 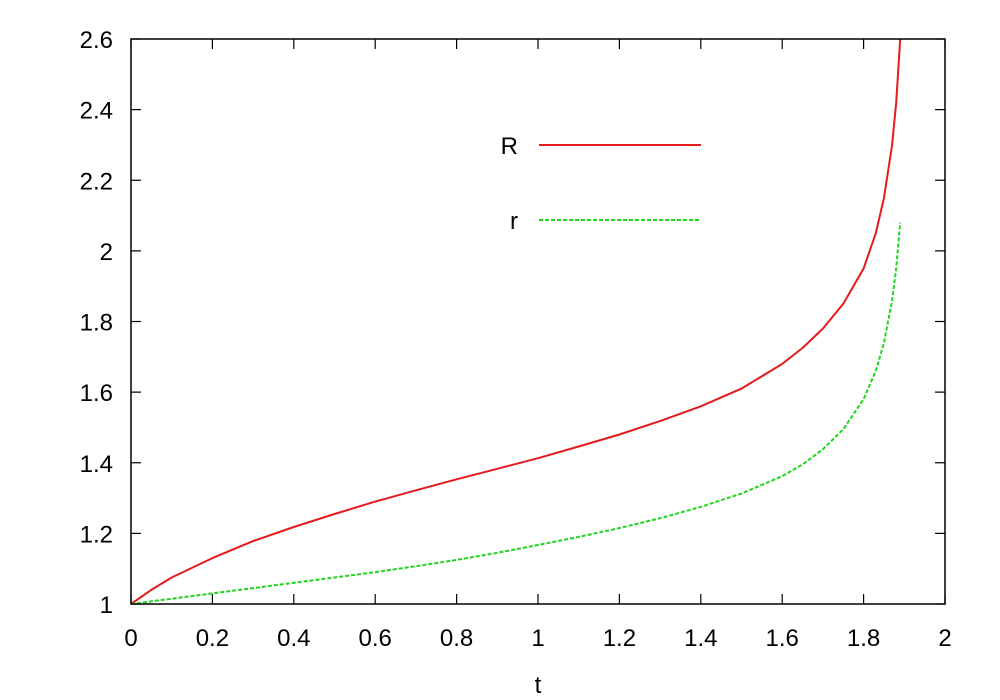 I want to click on y-tick-label: 1.2, so click(x=96, y=534).